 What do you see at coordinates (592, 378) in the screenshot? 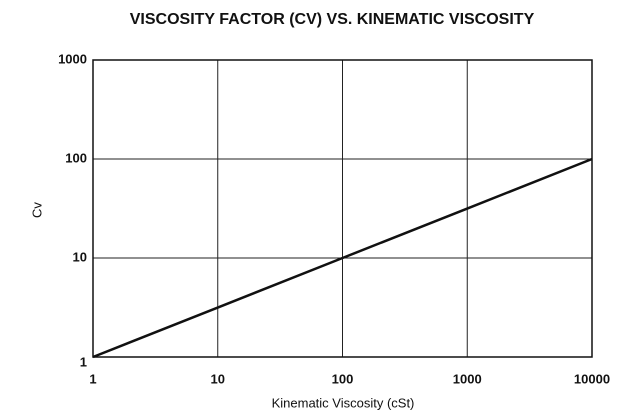
I see `x-tick-label: 10000` at bounding box center [592, 378].